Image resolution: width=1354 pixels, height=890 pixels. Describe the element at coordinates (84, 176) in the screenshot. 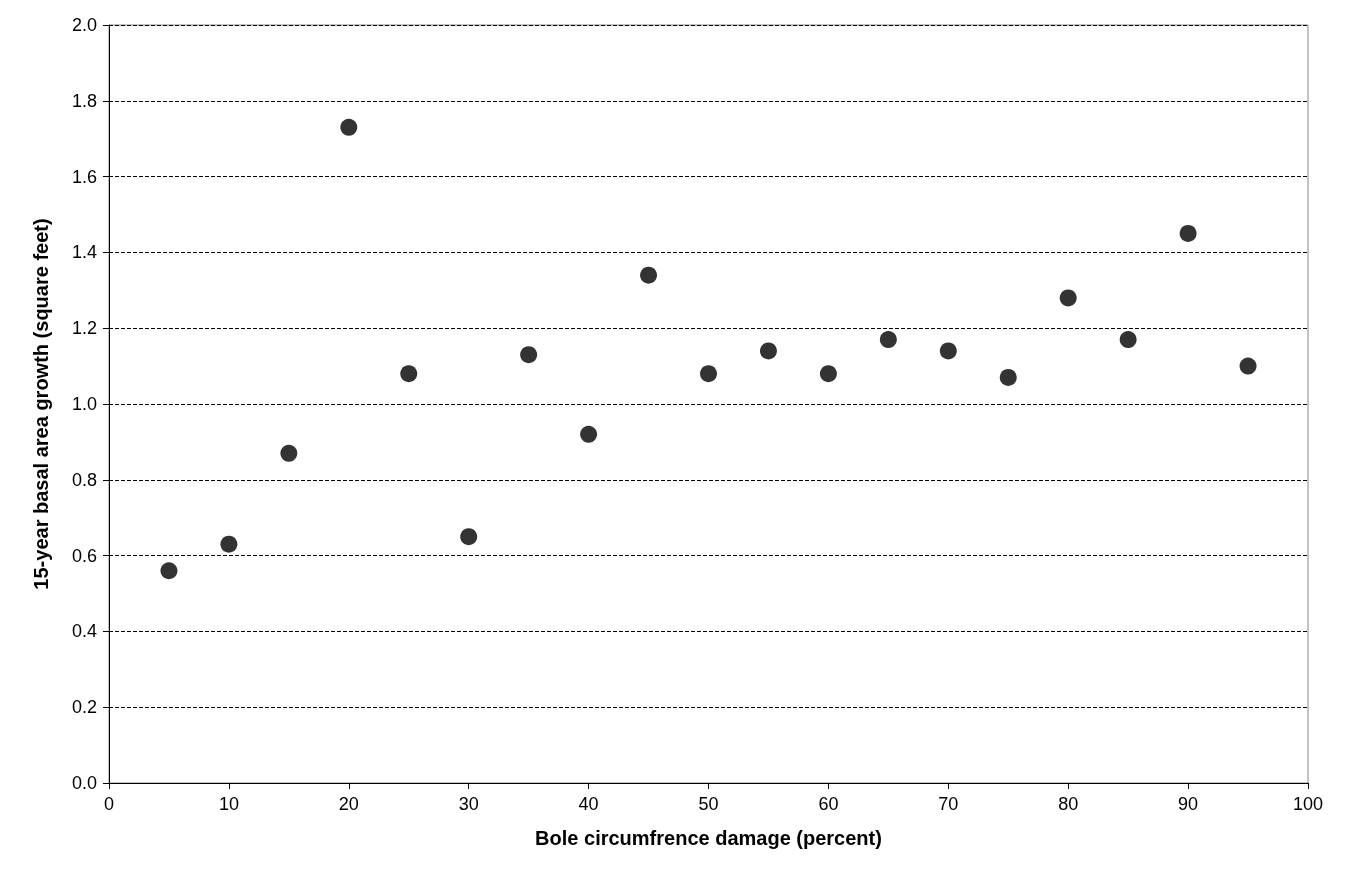

I see `y-tick-label: 1.6` at that location.